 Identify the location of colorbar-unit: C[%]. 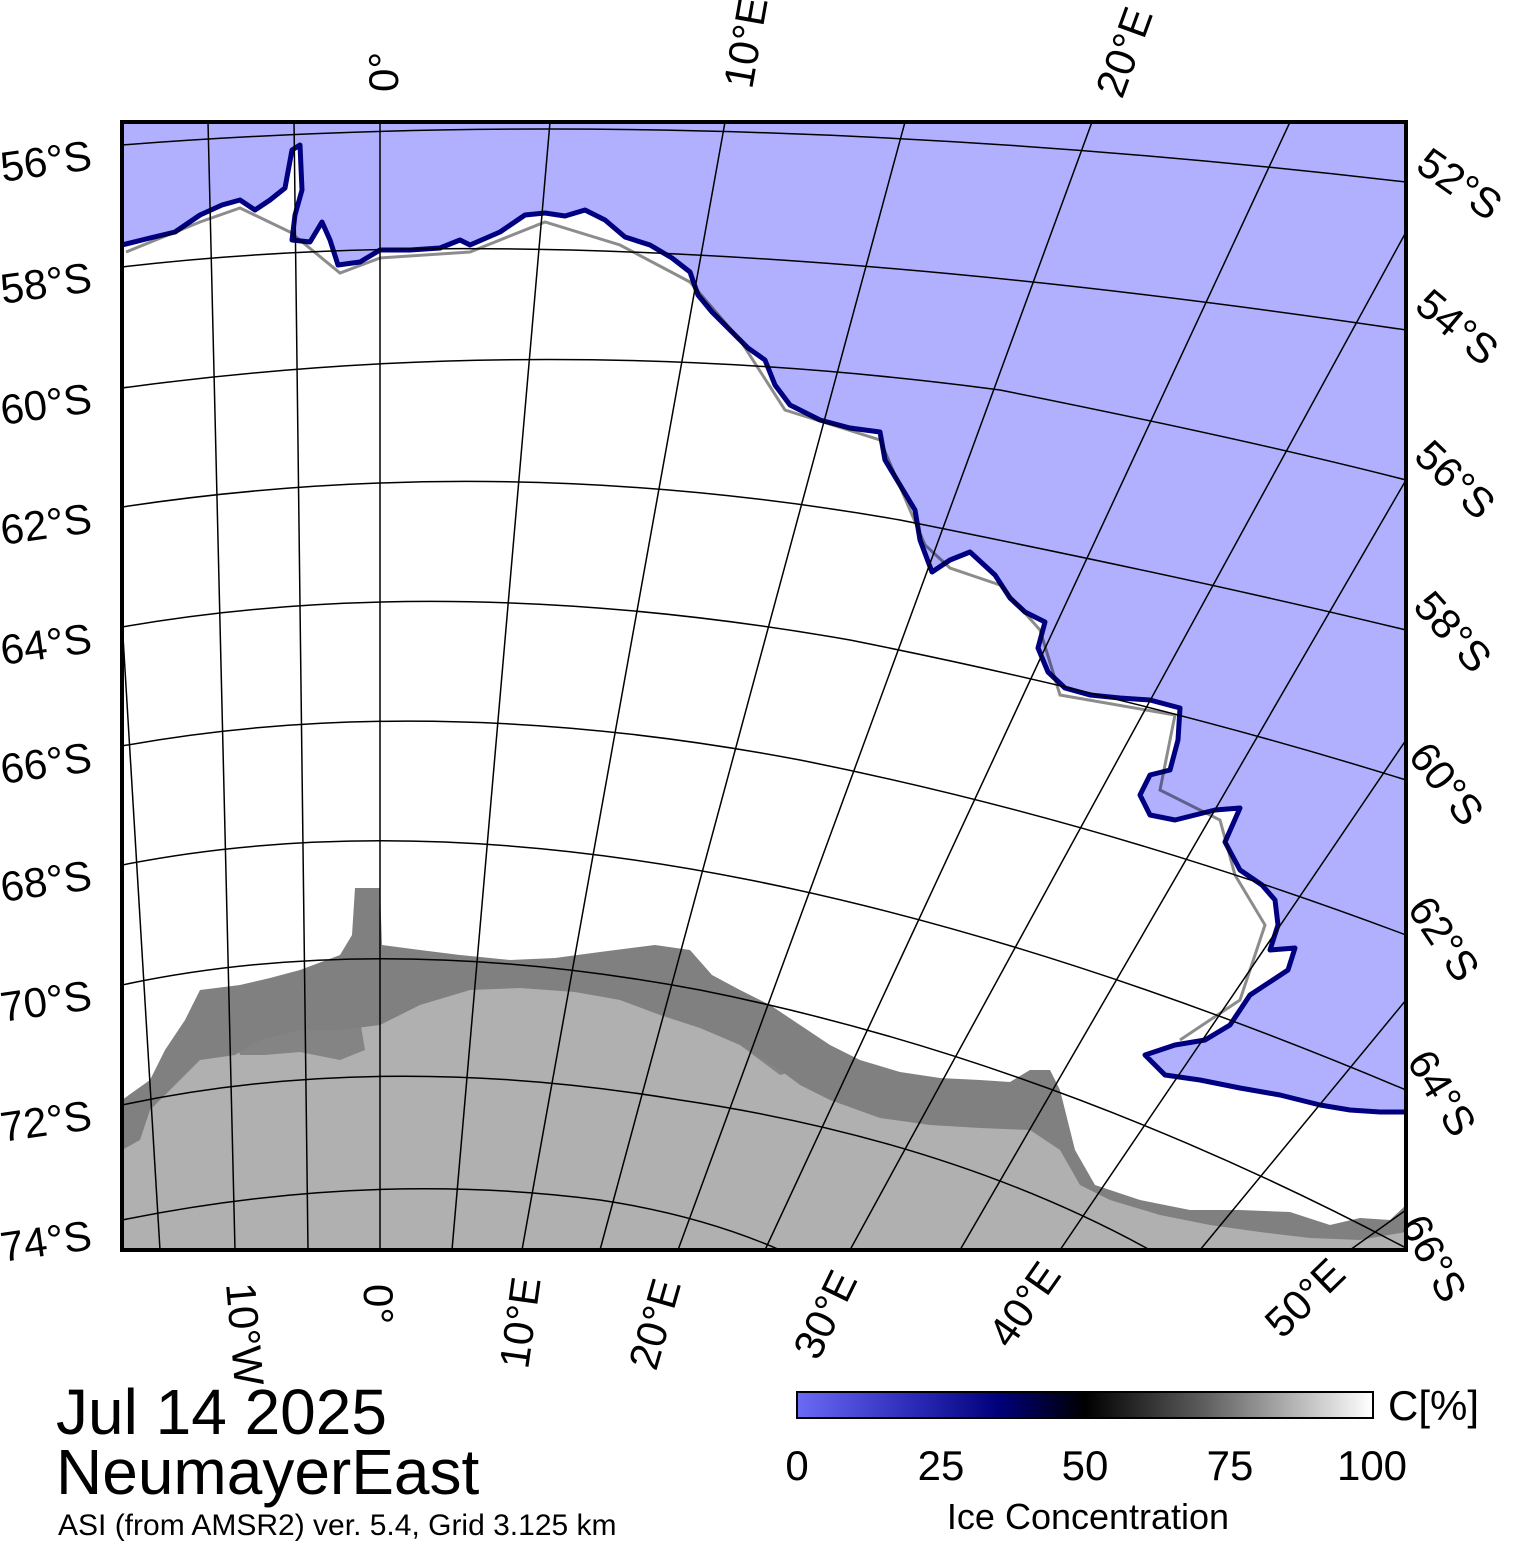
(1434, 1405).